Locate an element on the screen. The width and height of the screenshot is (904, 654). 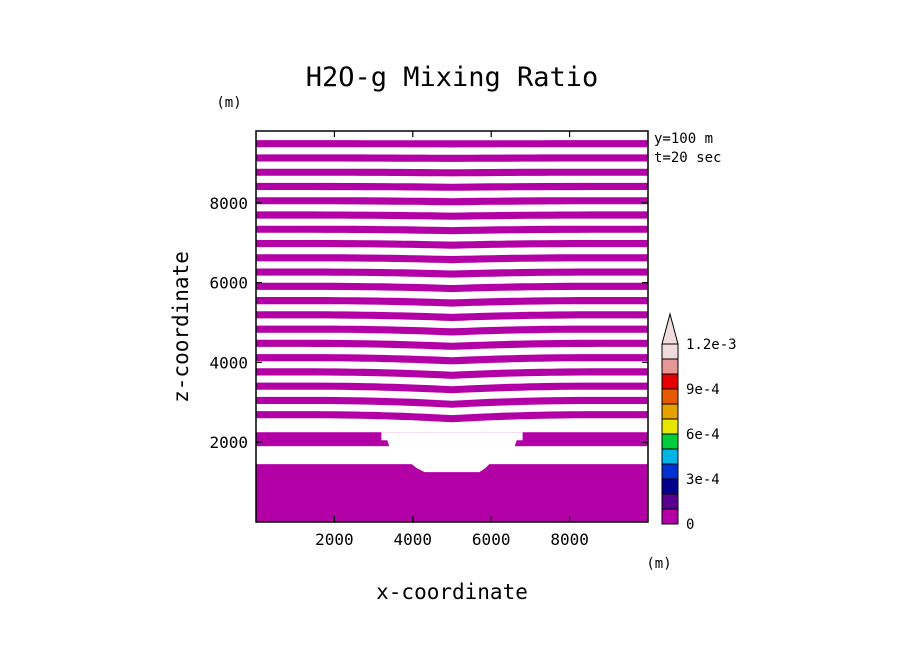
chart-title: H2O-g Mixing Ratio is located at coordinates (452, 77).